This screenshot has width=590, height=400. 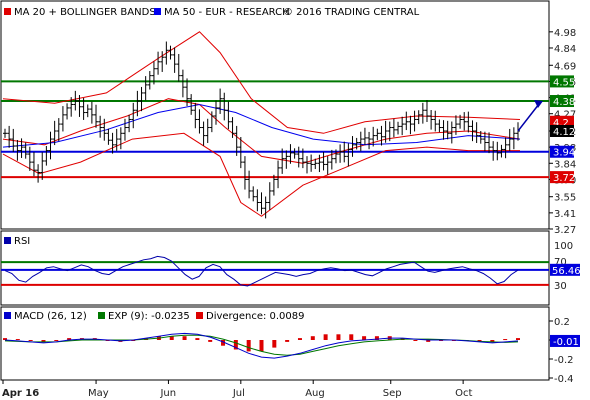 What do you see at coordinates (564, 379) in the screenshot?
I see `macd-tick-label: -0.4` at bounding box center [564, 379].